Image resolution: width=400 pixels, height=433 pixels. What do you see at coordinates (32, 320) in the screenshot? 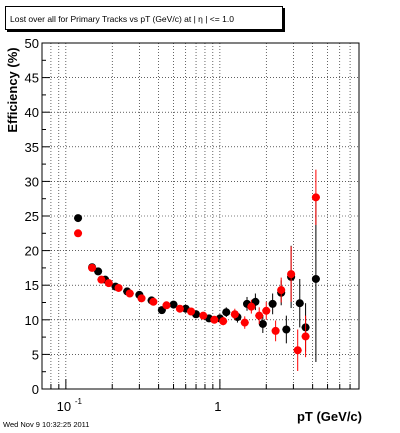
I see `y-tick-label: 10` at bounding box center [32, 320].